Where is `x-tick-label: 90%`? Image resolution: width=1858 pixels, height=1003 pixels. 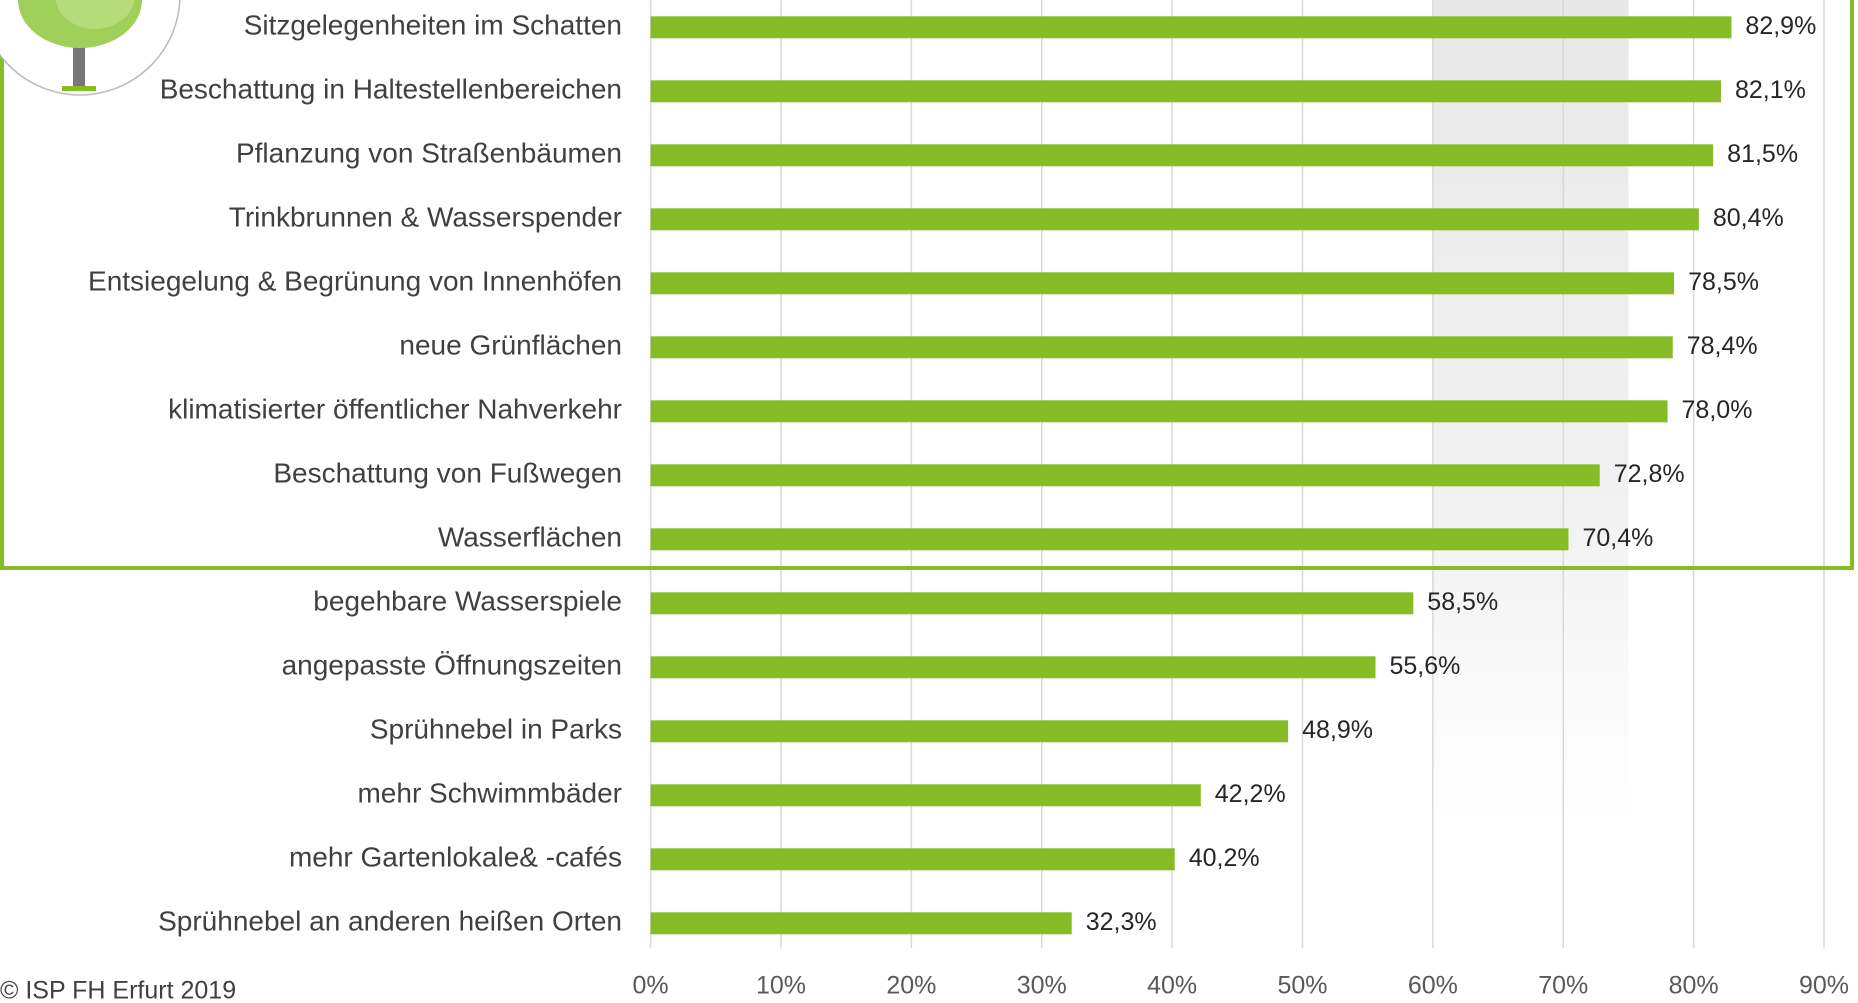
x-tick-label: 90% is located at coordinates (1824, 986).